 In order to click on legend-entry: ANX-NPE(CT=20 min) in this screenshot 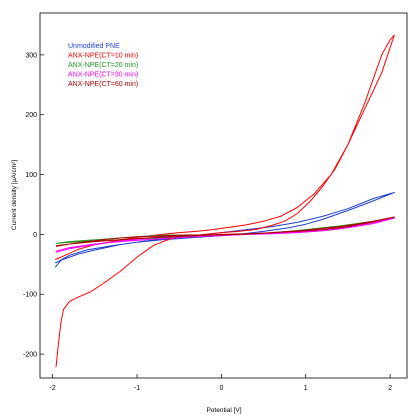, I will do `click(103, 65)`.